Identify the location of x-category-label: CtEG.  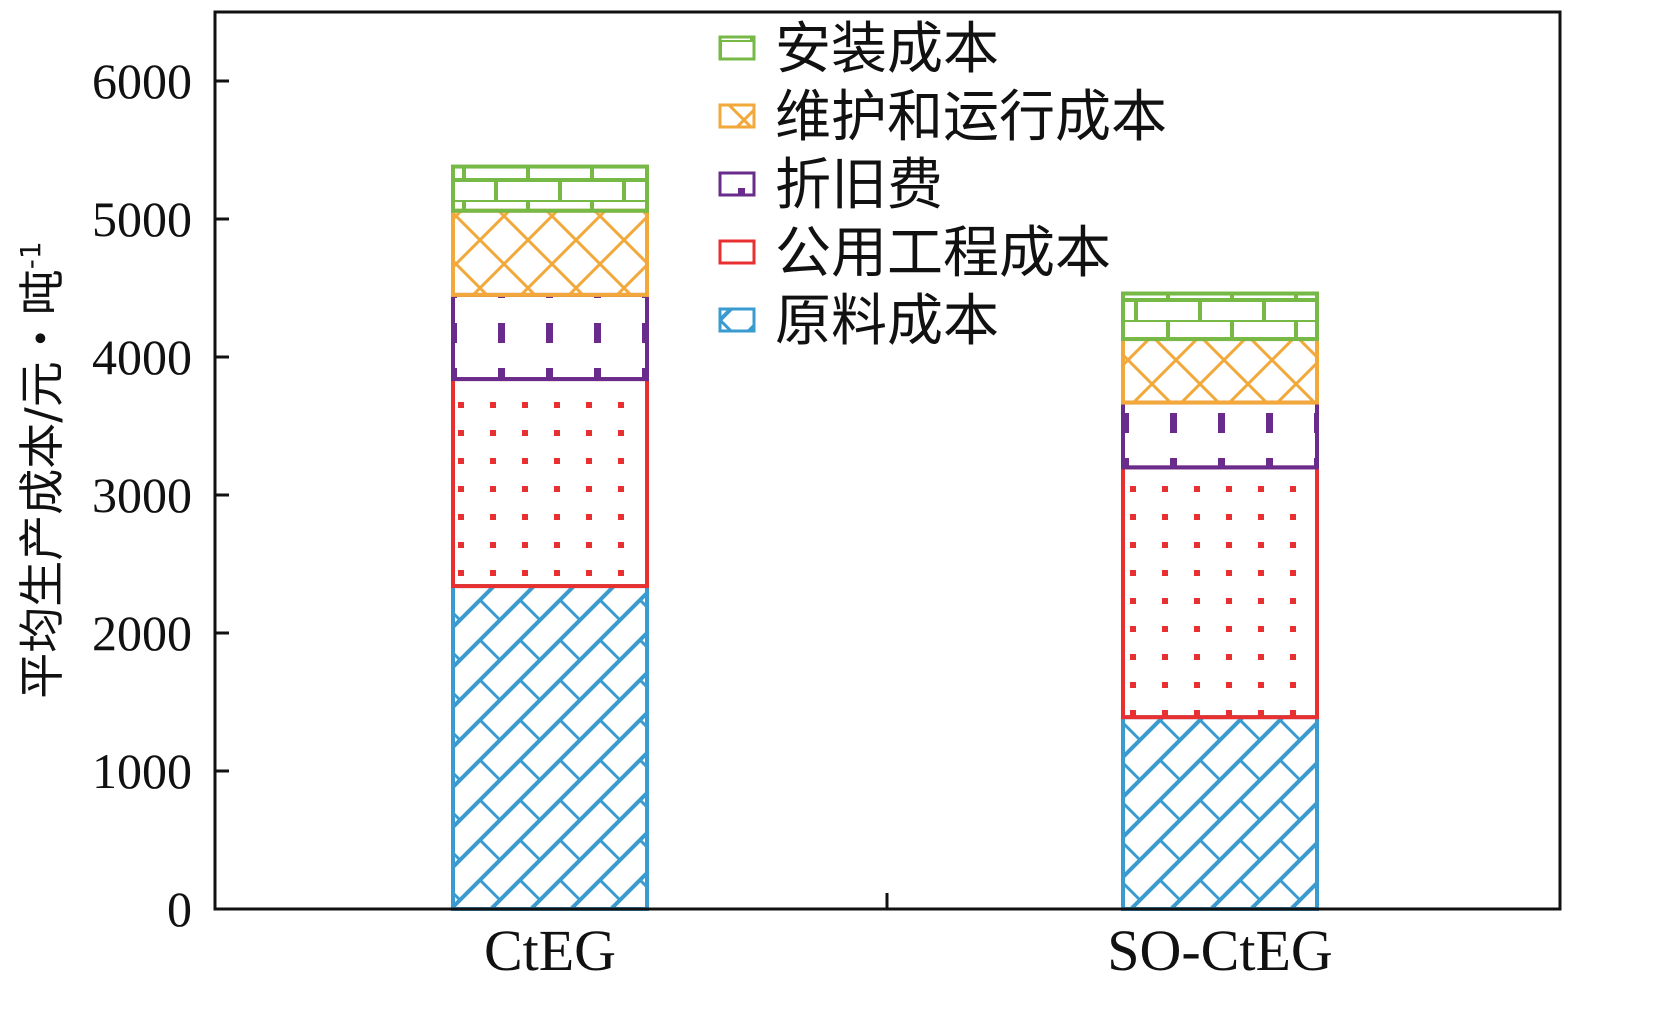
(550, 950).